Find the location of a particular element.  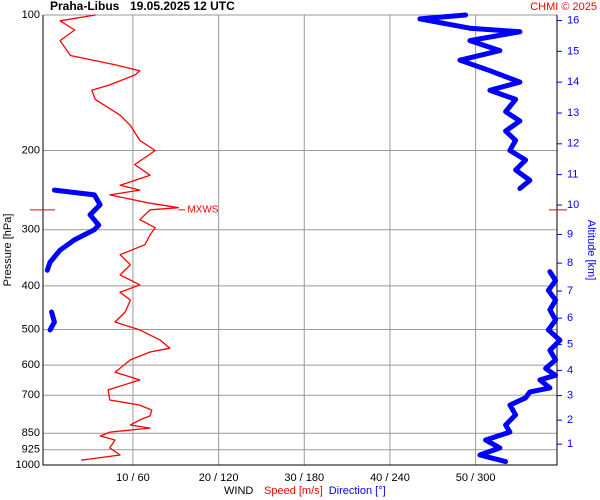

x-tick-label: 40 / 240 is located at coordinates (390, 478).